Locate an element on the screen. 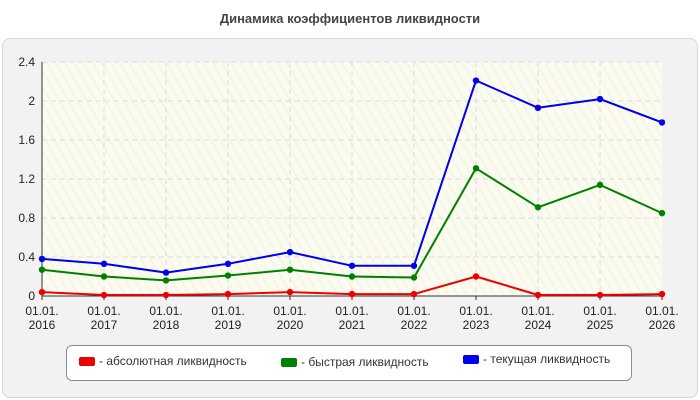 The image size is (700, 400). x-tick-label: 2023 is located at coordinates (476, 325).